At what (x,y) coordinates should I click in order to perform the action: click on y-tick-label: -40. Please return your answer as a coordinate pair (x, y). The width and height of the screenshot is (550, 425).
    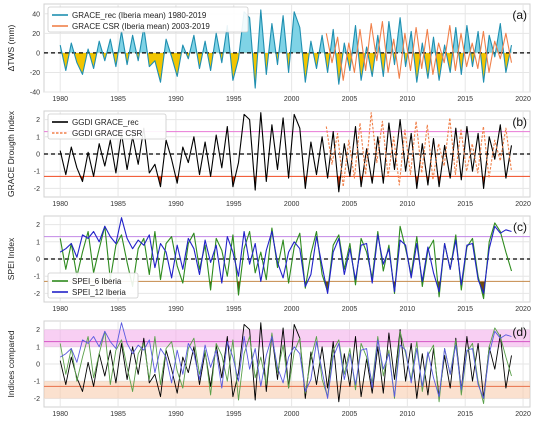
    Looking at the image, I should click on (35, 93).